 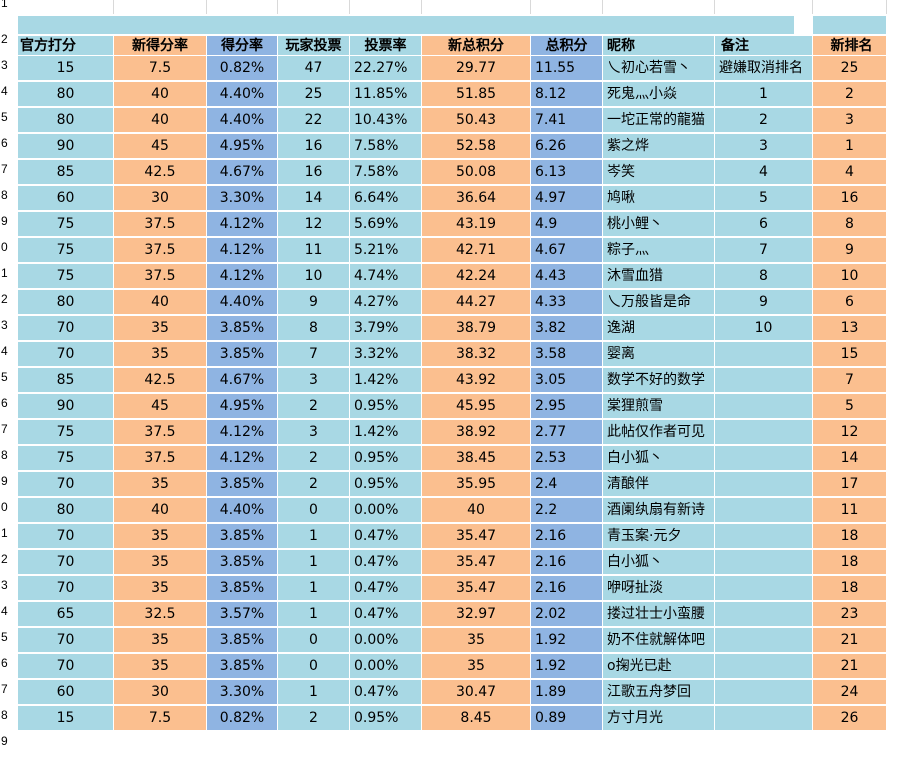 What do you see at coordinates (160, 46) in the screenshot?
I see `header-new-rate: 新得分率` at bounding box center [160, 46].